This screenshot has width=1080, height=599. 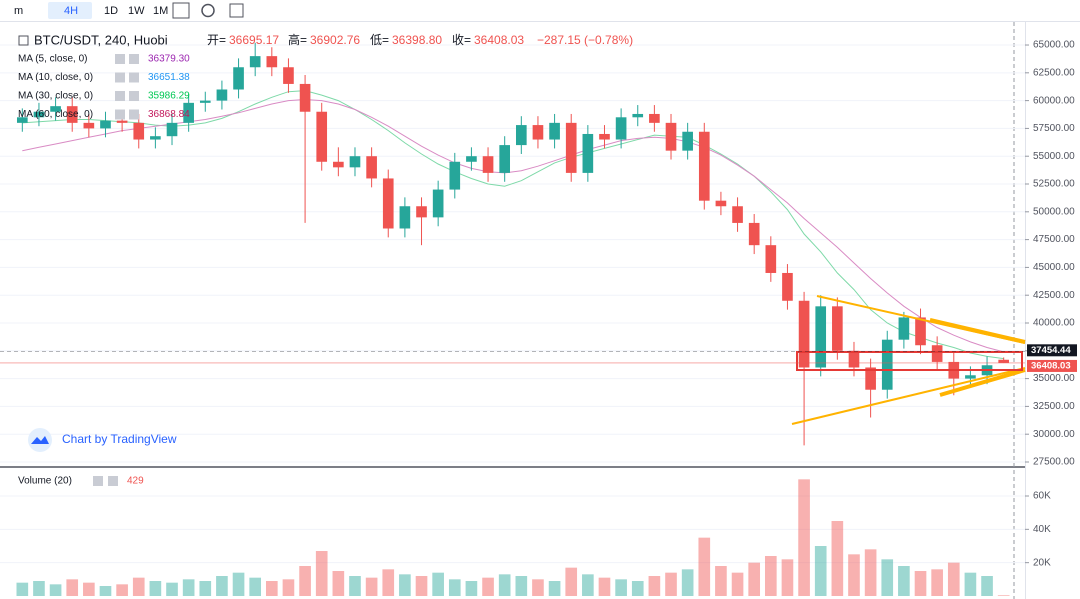 What do you see at coordinates (335, 40) in the screenshot?
I see `legend-text: 36902.76` at bounding box center [335, 40].